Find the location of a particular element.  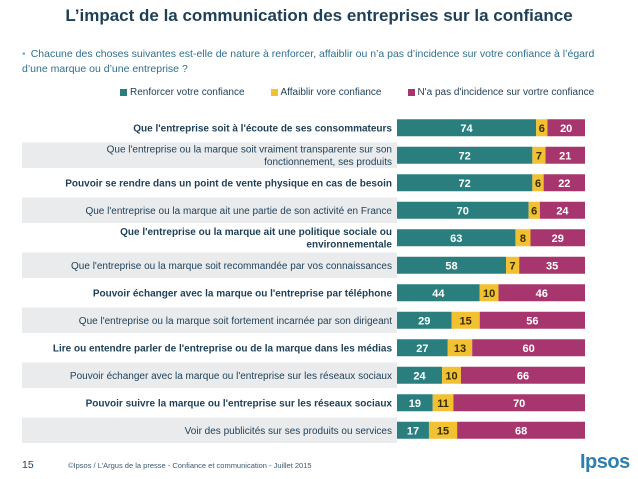

data-label-renforcer: 27 is located at coordinates (422, 349).